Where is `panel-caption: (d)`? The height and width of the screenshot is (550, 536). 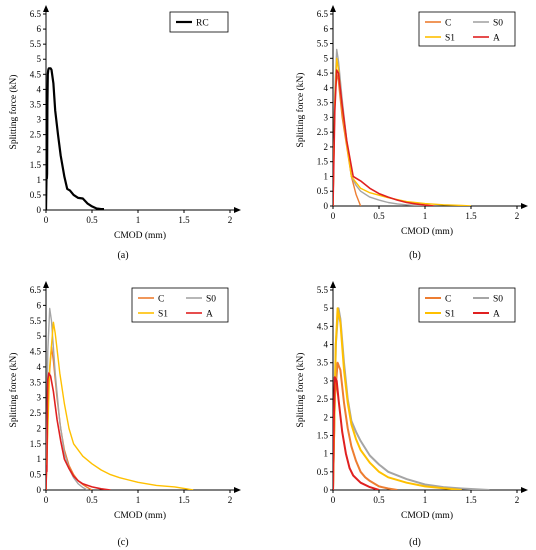 panel-caption: (d) is located at coordinates (415, 542).